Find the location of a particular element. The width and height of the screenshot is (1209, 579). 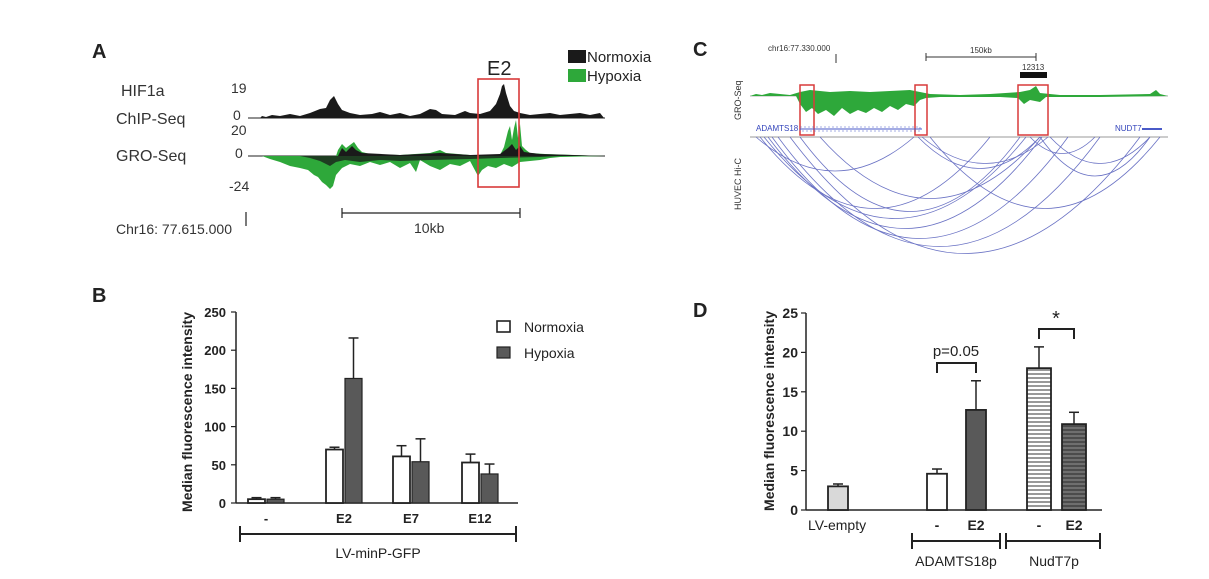

c-track-label-groseq: GRO-Seq is located at coordinates (738, 100).